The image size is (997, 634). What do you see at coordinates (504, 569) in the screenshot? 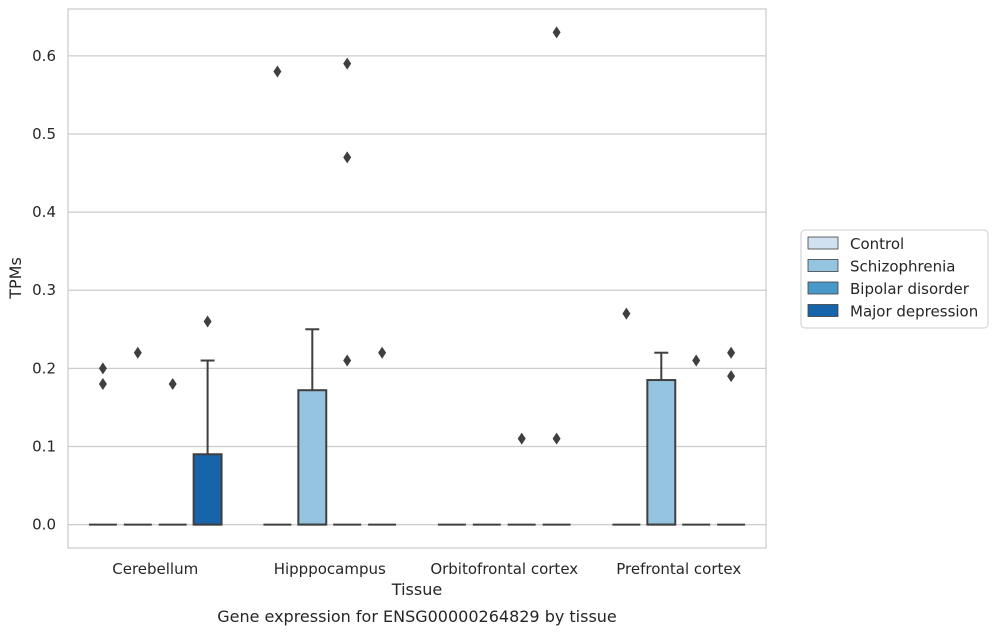
I see `x-tick-label: Orbitofrontal cortex` at bounding box center [504, 569].